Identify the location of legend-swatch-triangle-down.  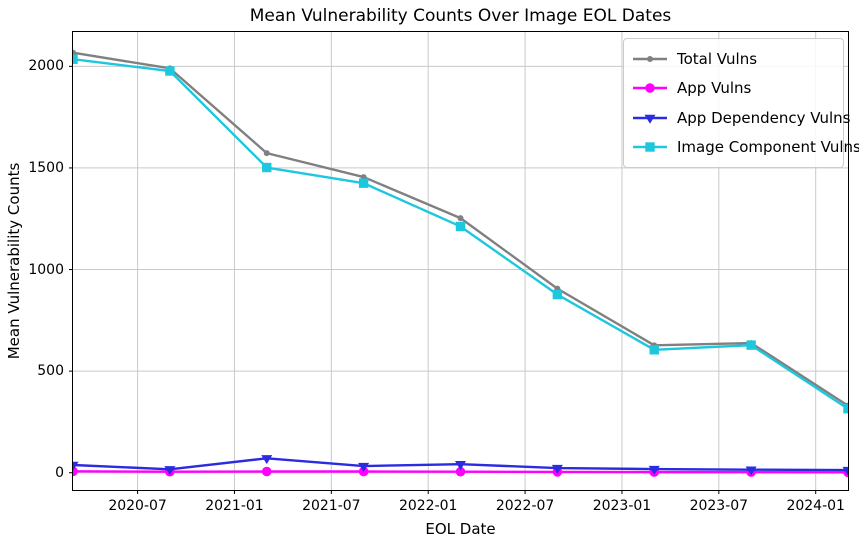
(650, 119).